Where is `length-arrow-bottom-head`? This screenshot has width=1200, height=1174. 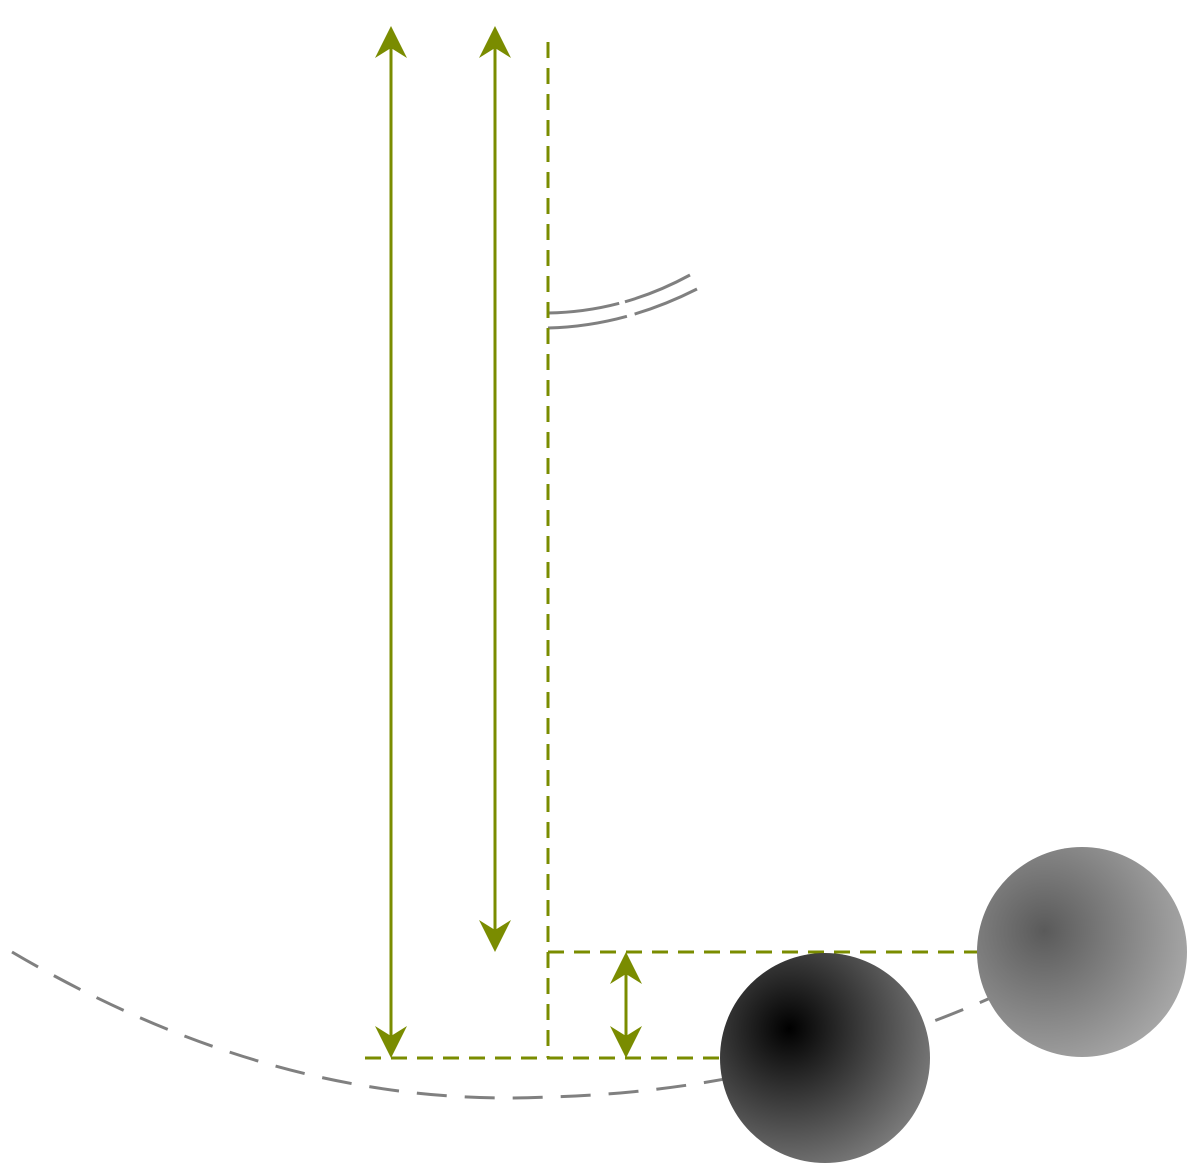 length-arrow-bottom-head is located at coordinates (391, 1042).